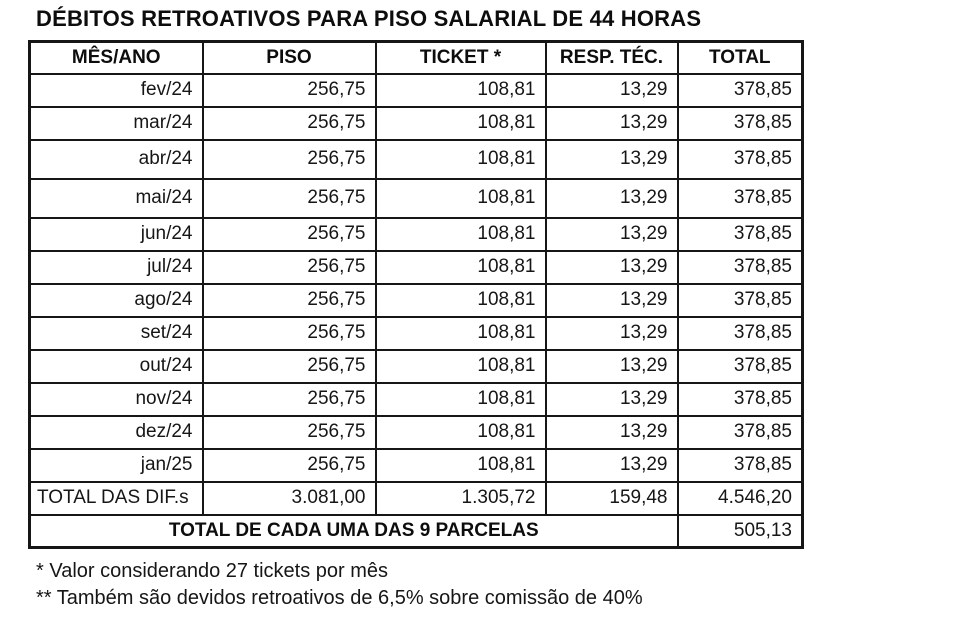 The image size is (960, 640). I want to click on column-header-mes-ano: MÊS/ANO, so click(116, 57).